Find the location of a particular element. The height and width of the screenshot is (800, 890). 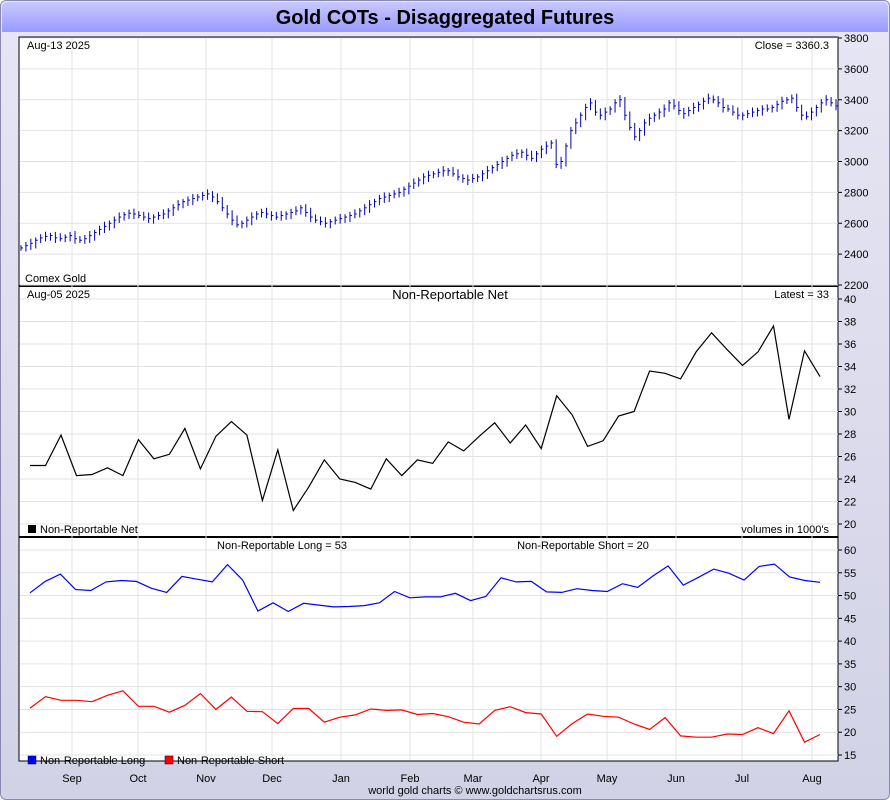

net-y-tick-label: 38 is located at coordinates (850, 323).